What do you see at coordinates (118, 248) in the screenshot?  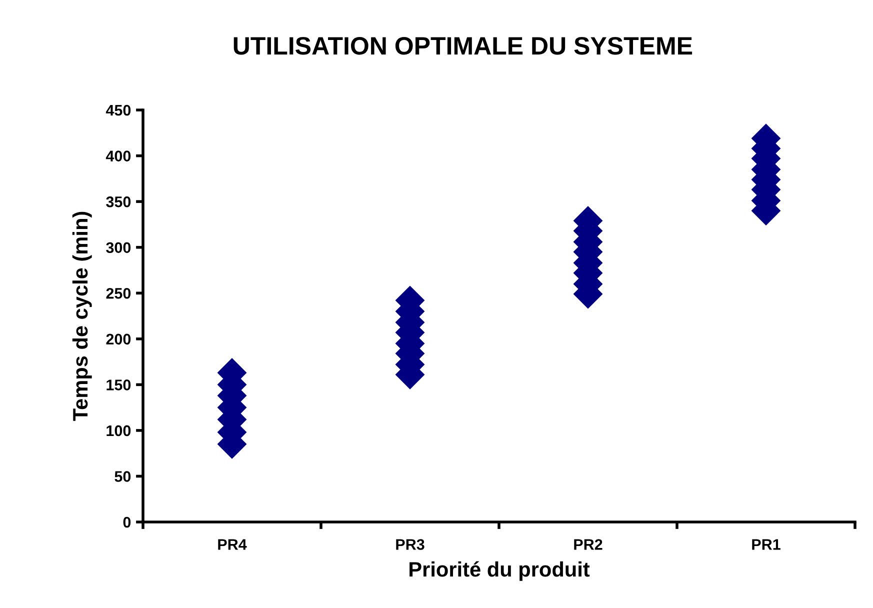 I see `y-tick-label: 300` at bounding box center [118, 248].